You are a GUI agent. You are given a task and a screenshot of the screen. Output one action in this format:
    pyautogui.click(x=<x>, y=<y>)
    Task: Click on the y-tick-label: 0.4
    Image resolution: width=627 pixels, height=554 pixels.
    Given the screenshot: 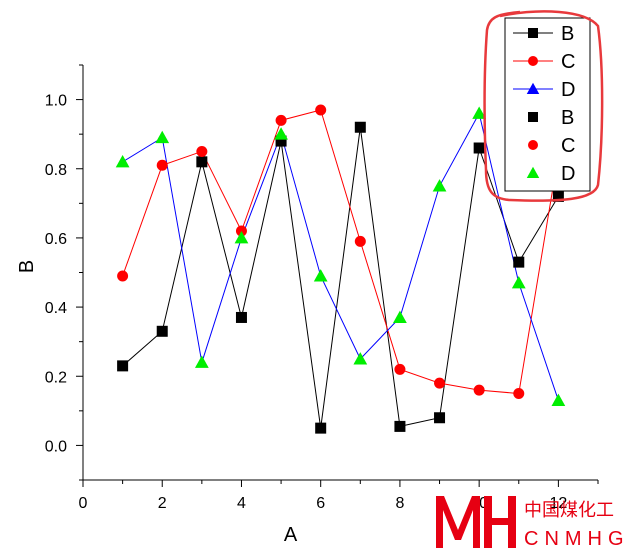 What is the action you would take?
    pyautogui.click(x=56, y=308)
    